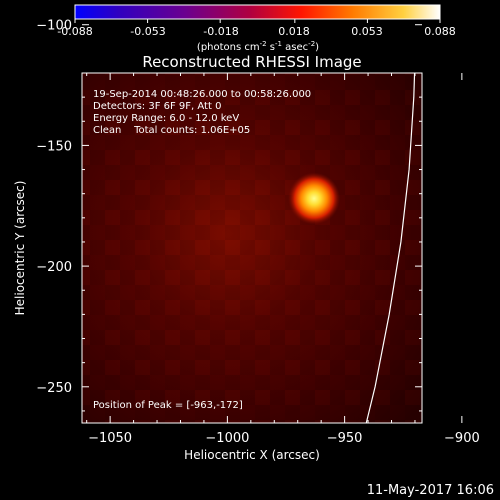 The height and width of the screenshot is (500, 500). What do you see at coordinates (54, 146) in the screenshot?
I see `y-tick-label: −150` at bounding box center [54, 146].